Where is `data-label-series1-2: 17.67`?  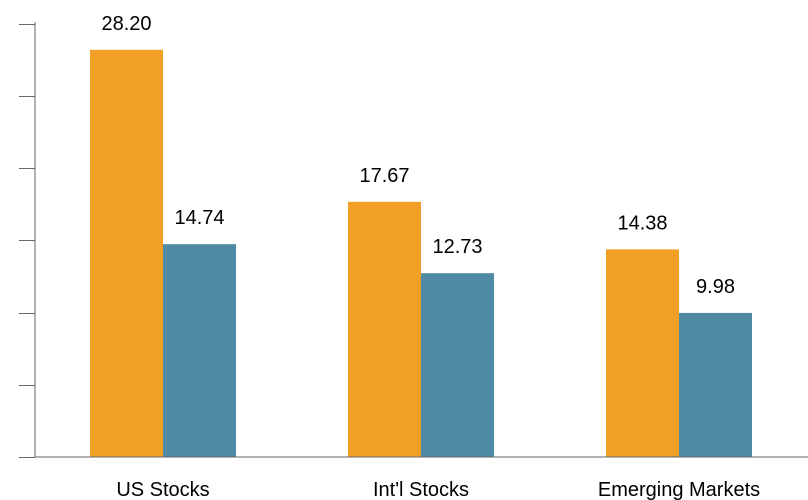
data-label-series1-2: 17.67 is located at coordinates (384, 176).